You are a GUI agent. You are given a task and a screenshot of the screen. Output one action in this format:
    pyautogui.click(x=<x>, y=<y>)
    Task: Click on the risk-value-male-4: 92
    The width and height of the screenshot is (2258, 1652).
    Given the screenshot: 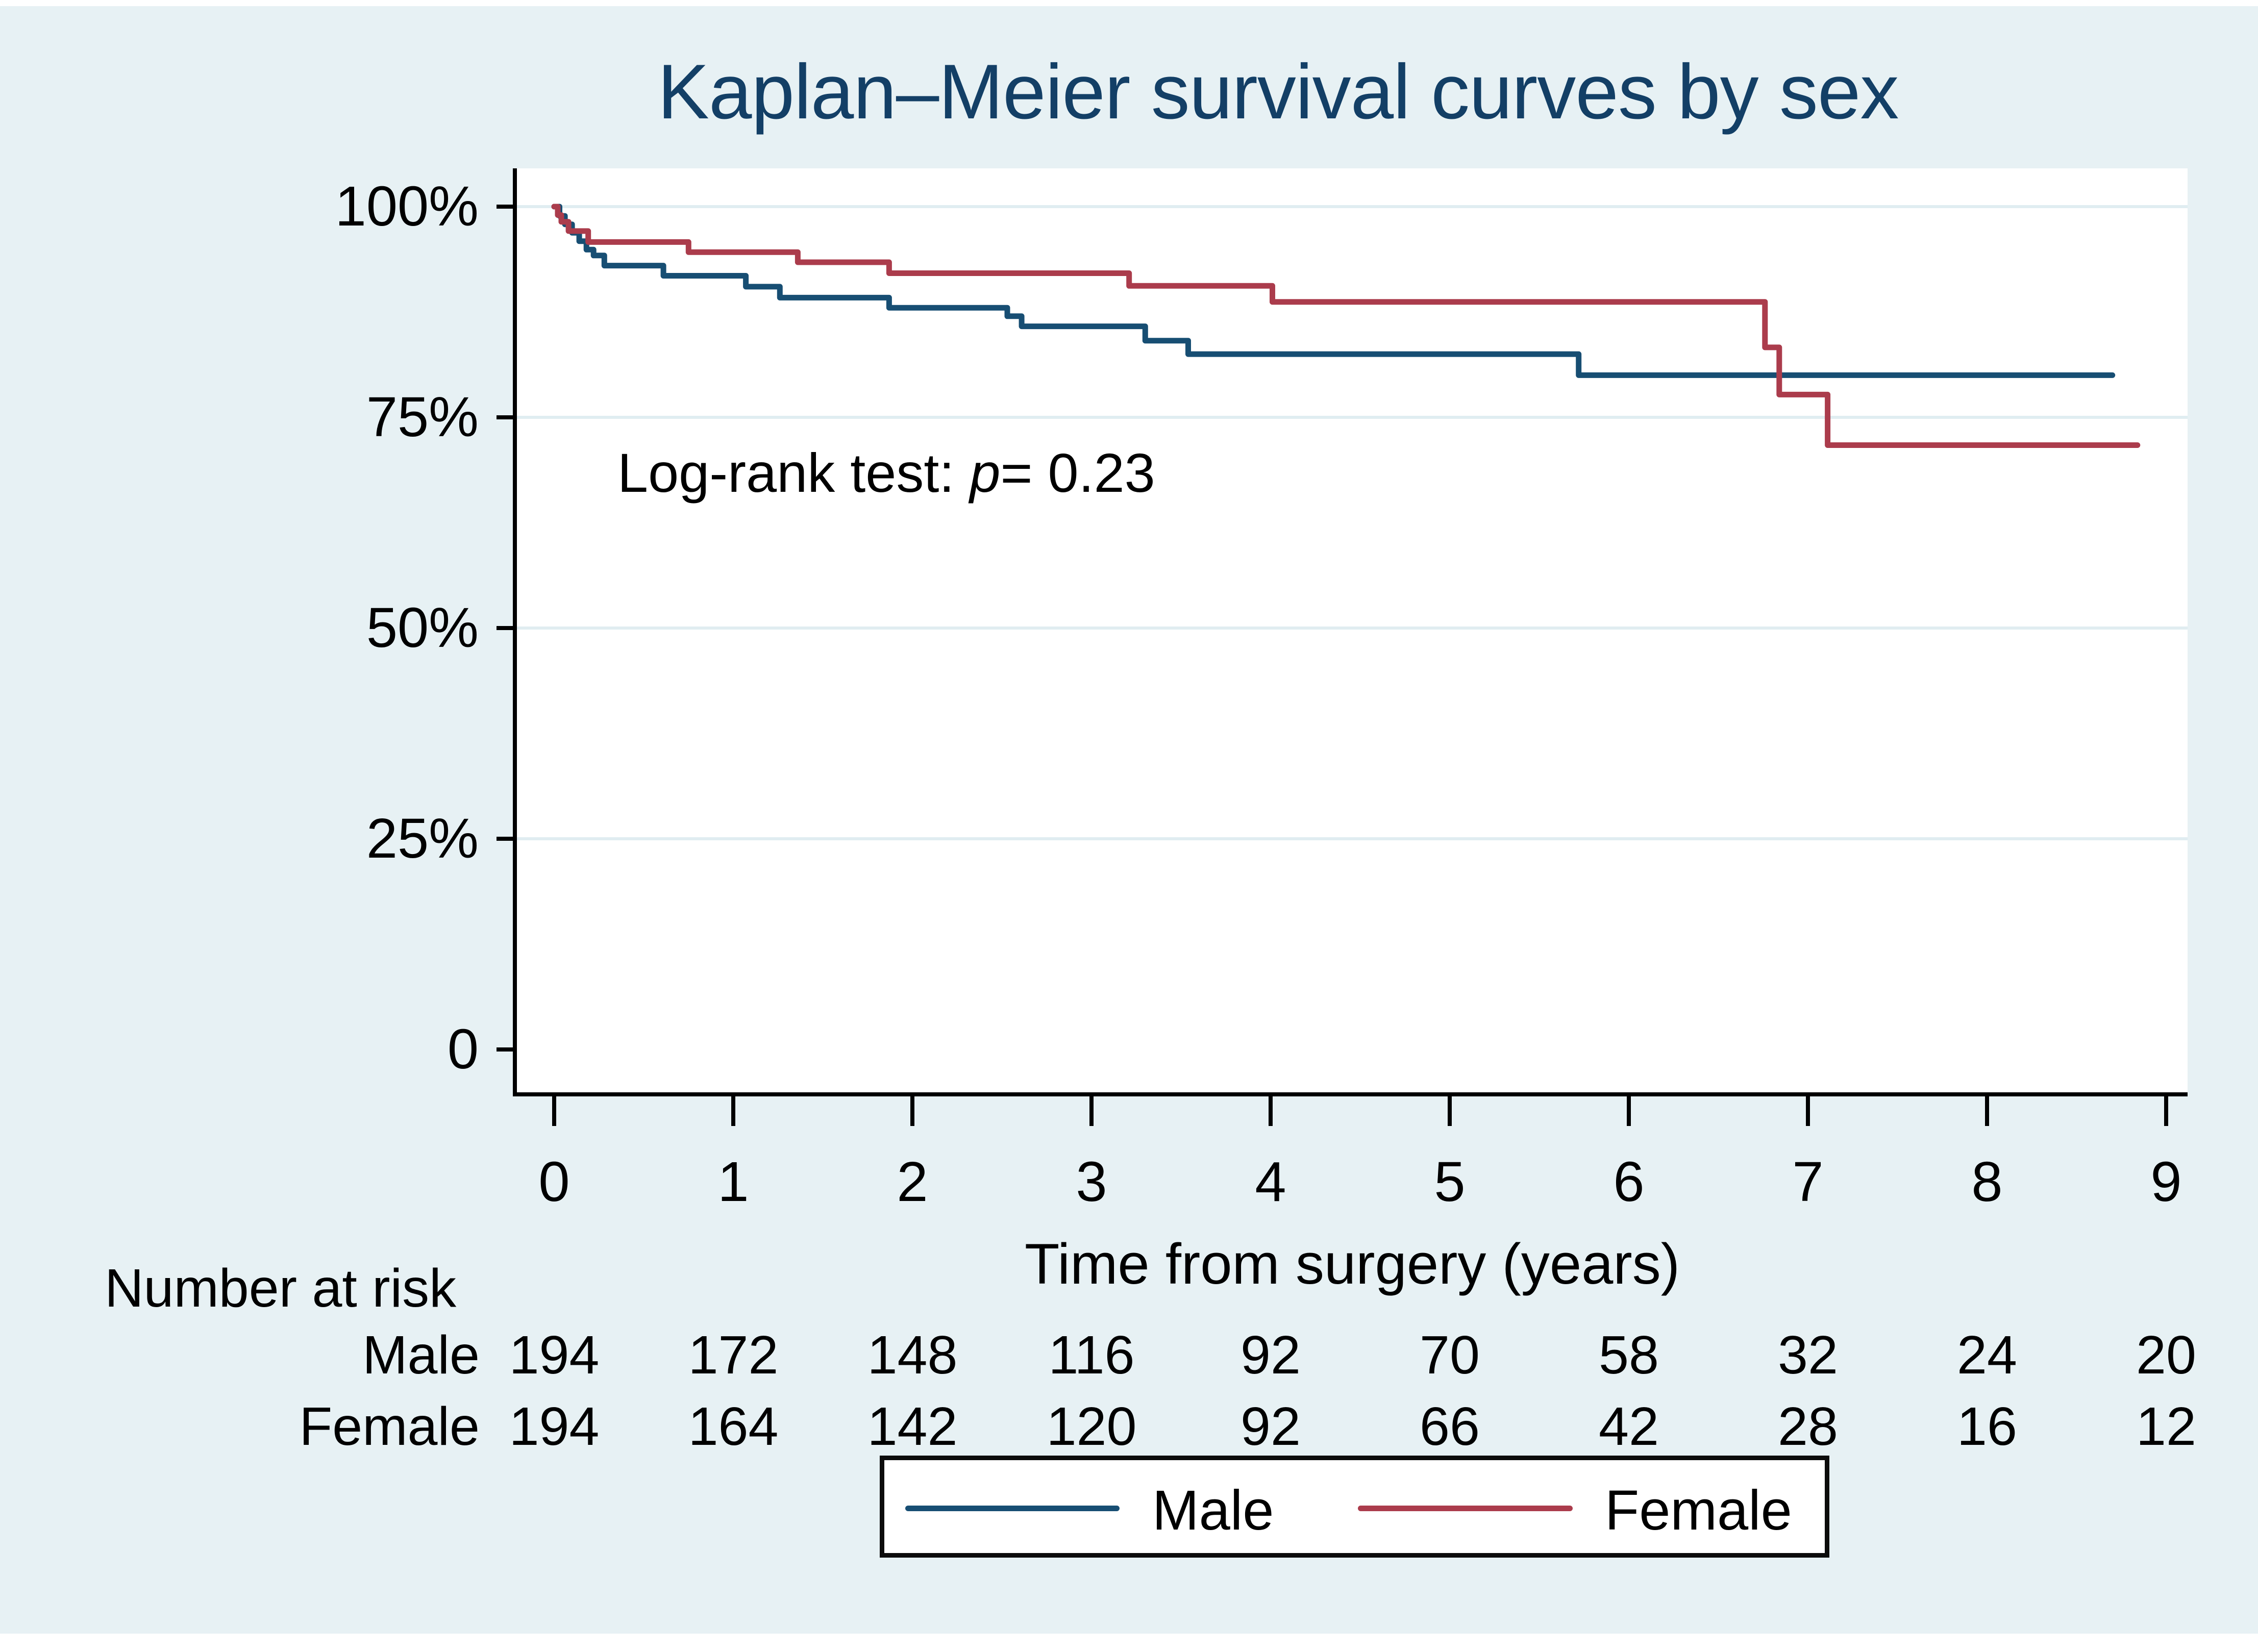 What is the action you would take?
    pyautogui.click(x=1270, y=1355)
    